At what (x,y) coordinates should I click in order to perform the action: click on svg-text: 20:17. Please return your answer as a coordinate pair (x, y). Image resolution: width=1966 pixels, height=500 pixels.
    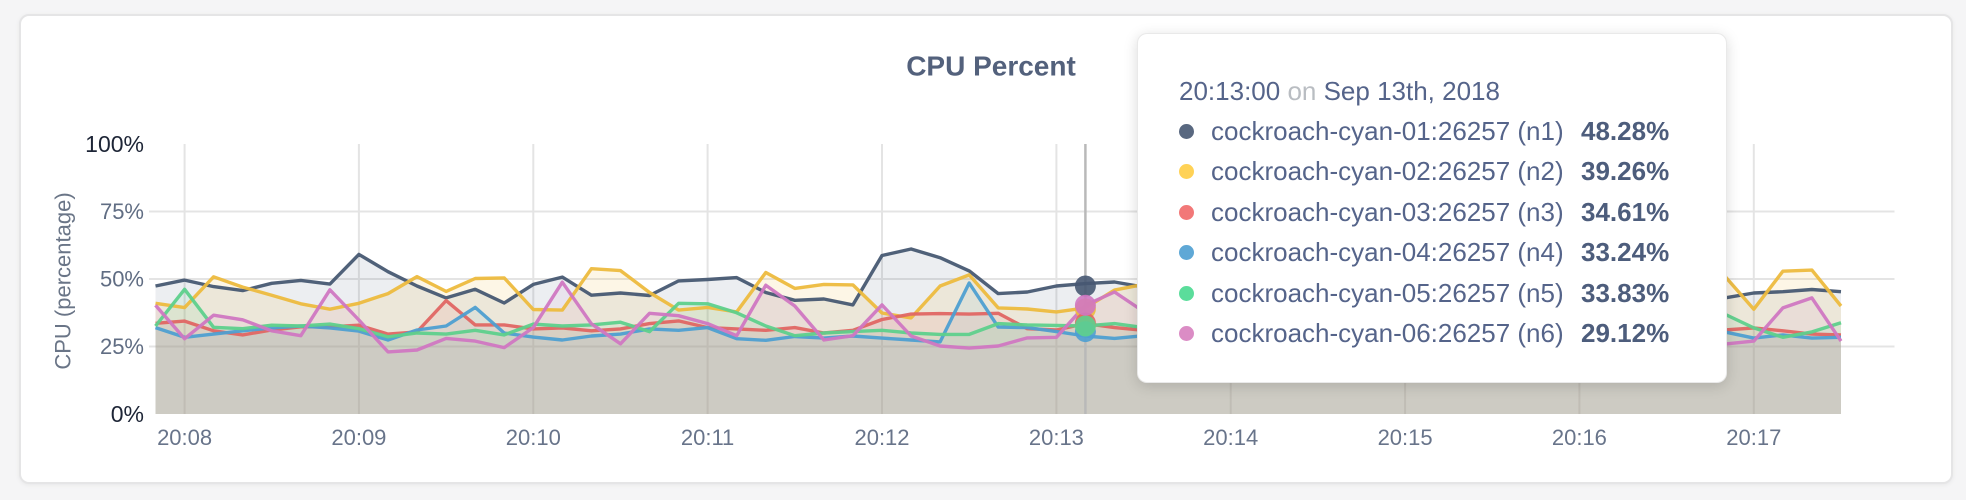
    Looking at the image, I should click on (1753, 437).